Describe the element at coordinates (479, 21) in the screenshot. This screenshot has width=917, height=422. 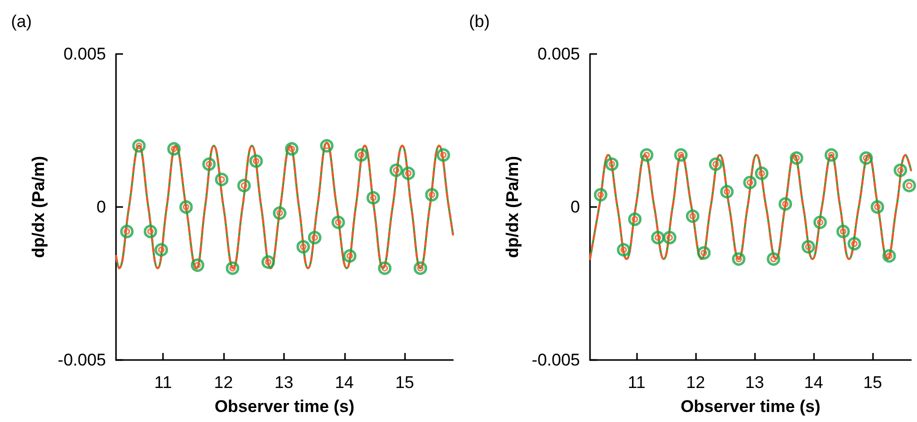
I see `chart-title: (b)` at that location.